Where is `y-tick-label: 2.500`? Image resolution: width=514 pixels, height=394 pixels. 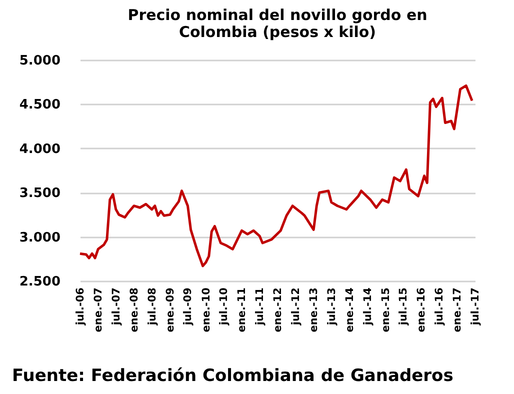 y-tick-label: 2.500 is located at coordinates (39, 282).